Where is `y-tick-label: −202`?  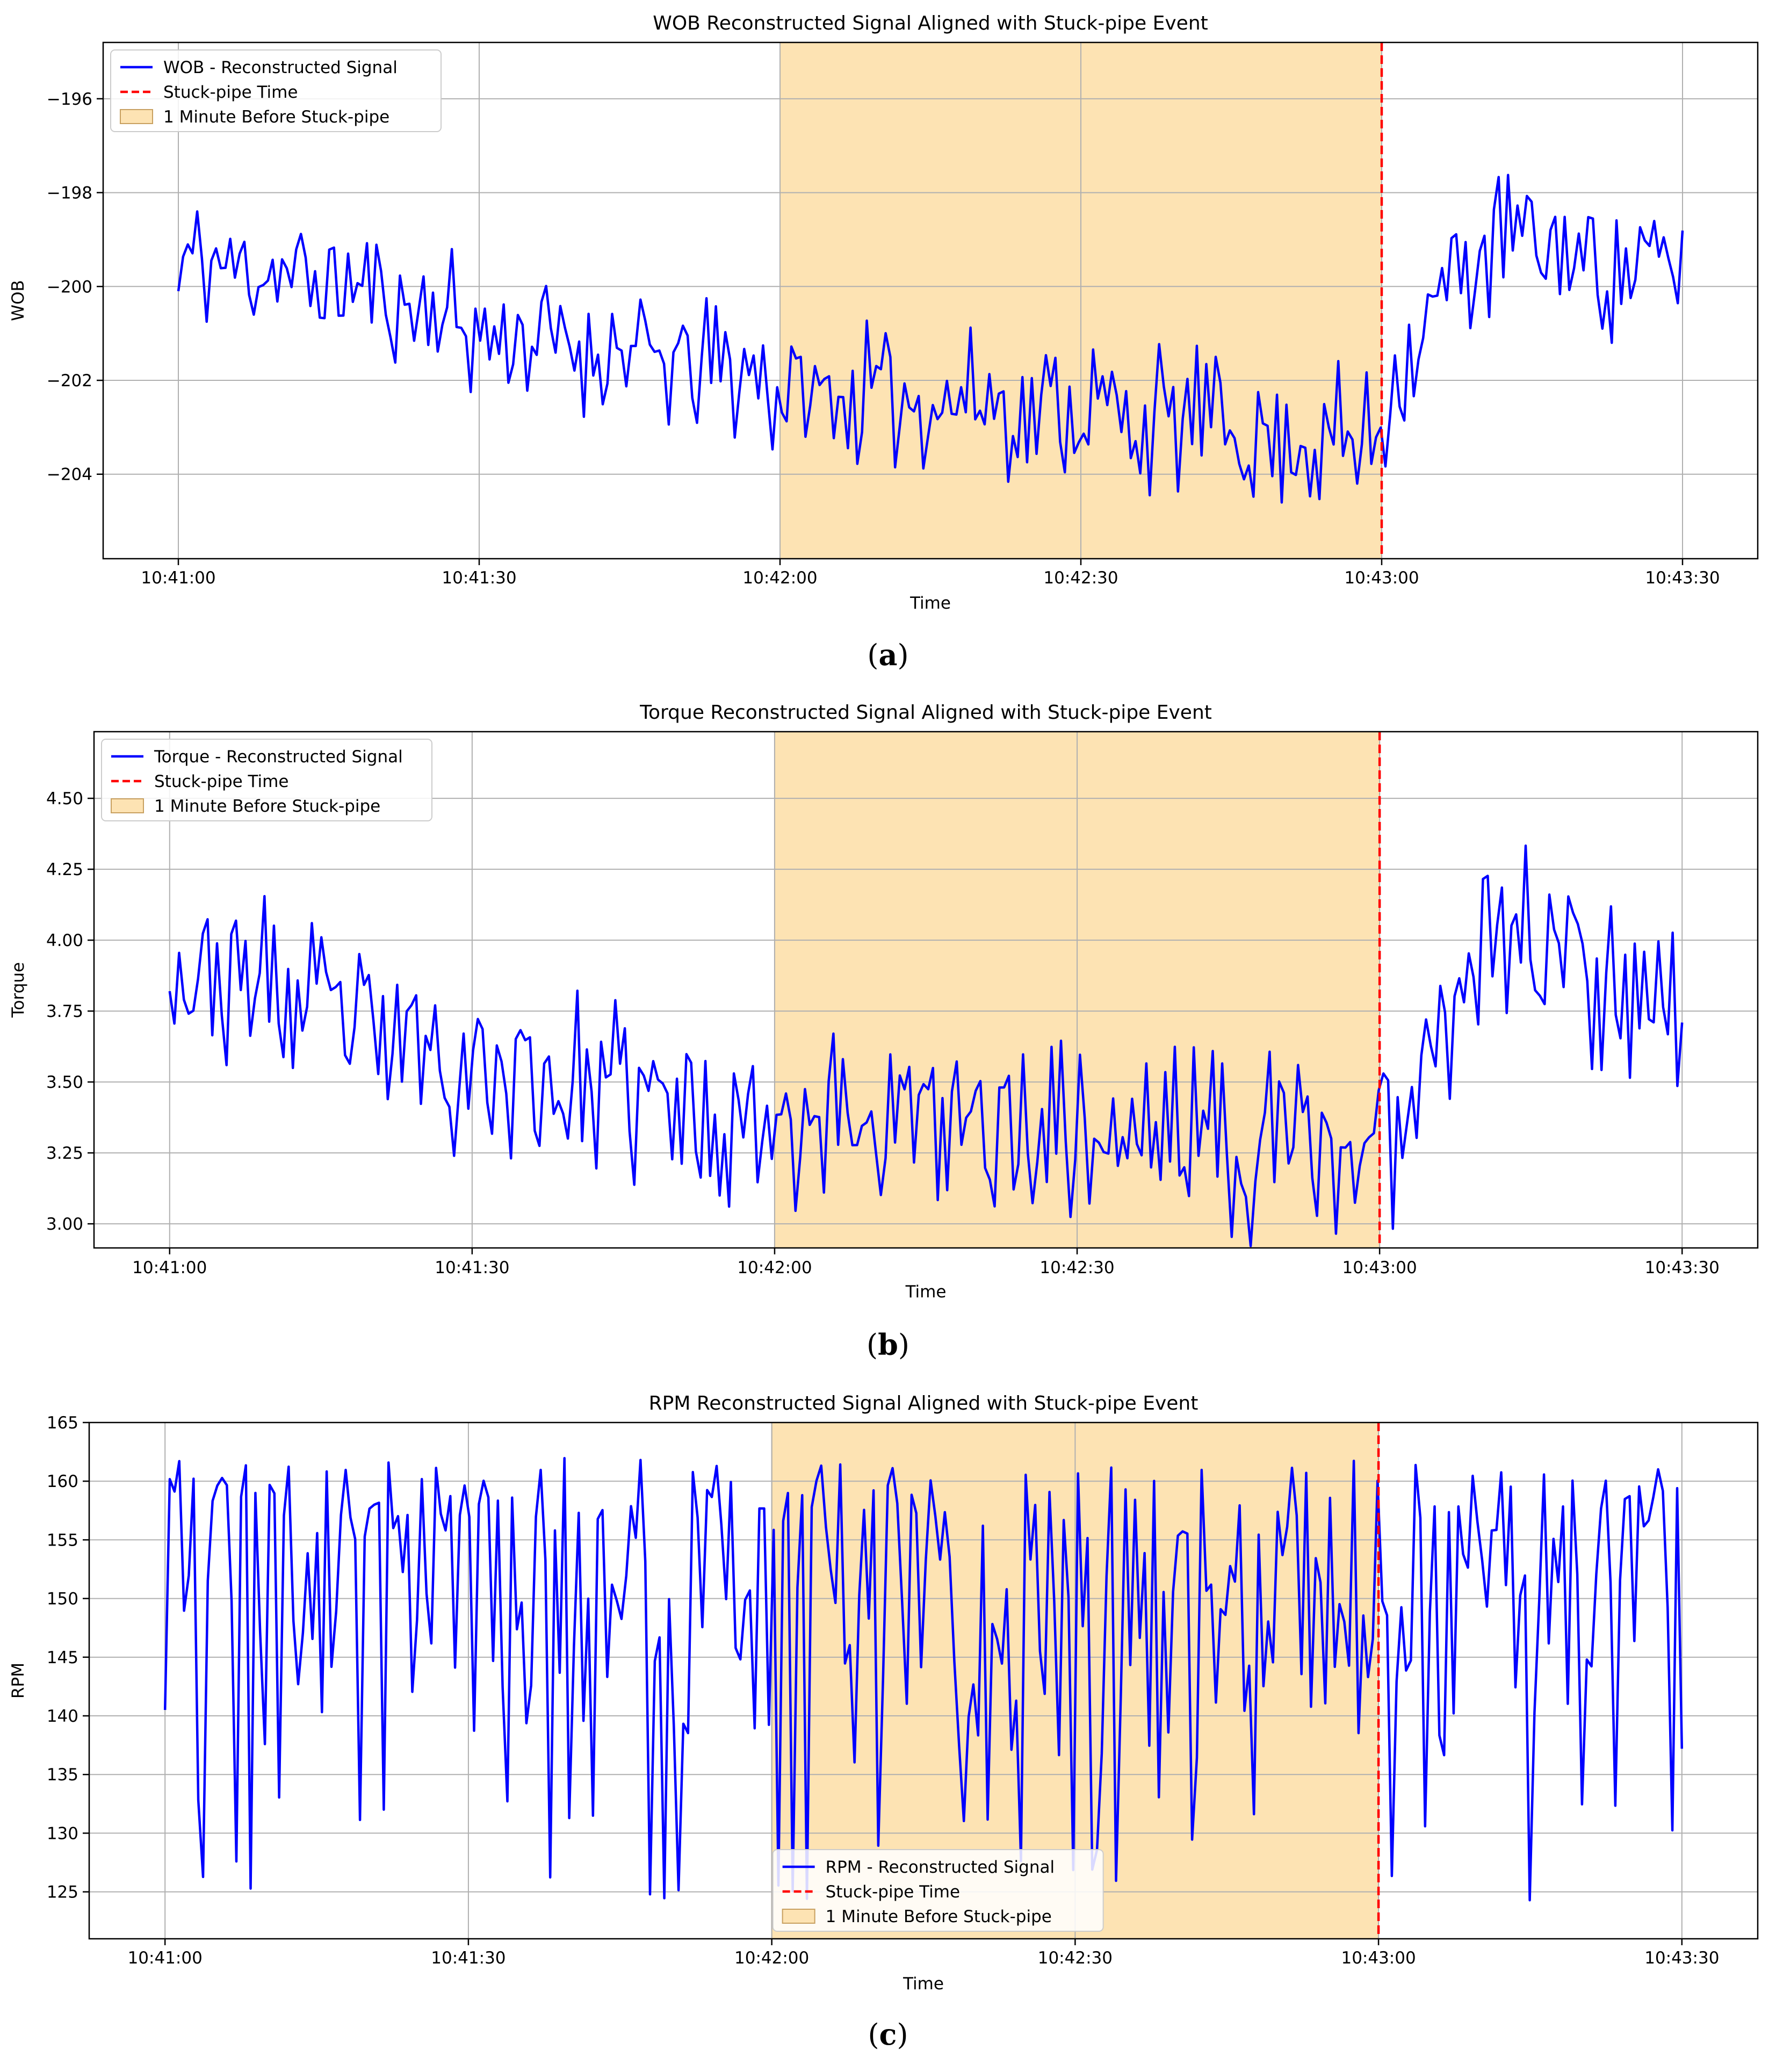 y-tick-label: −202 is located at coordinates (69, 381).